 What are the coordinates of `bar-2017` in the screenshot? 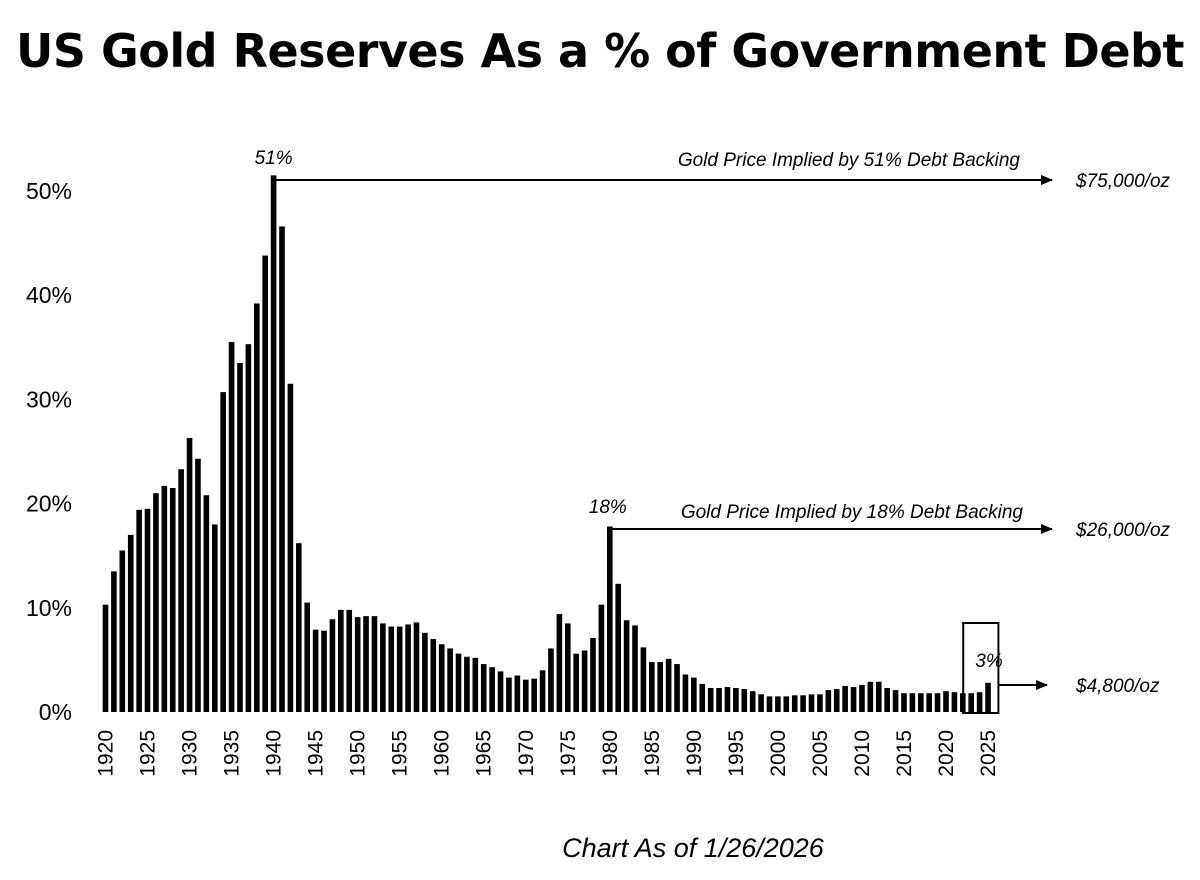 It's located at (920, 702).